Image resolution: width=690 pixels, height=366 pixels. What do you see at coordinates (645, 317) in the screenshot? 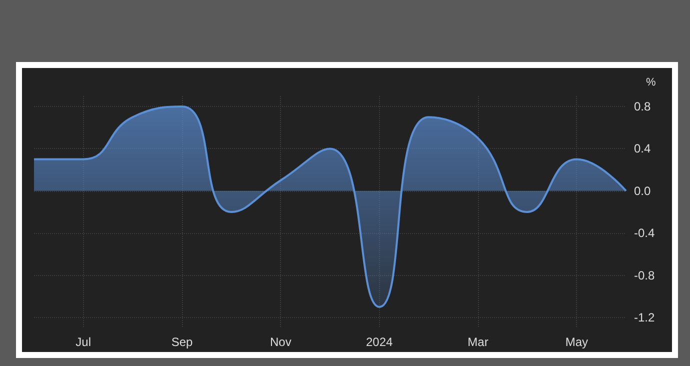
I see `y-tick-label: -1.2` at bounding box center [645, 317].